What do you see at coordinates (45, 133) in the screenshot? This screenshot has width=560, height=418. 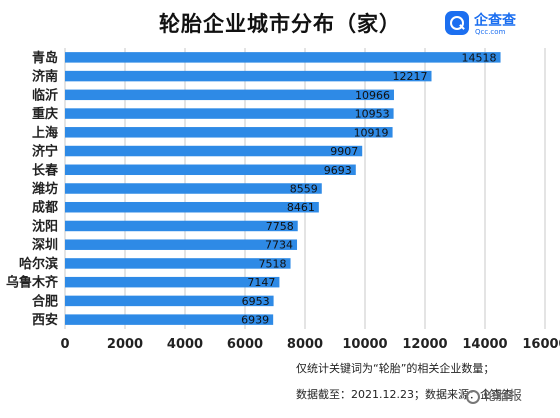 I see `category-label: 上海` at bounding box center [45, 133].